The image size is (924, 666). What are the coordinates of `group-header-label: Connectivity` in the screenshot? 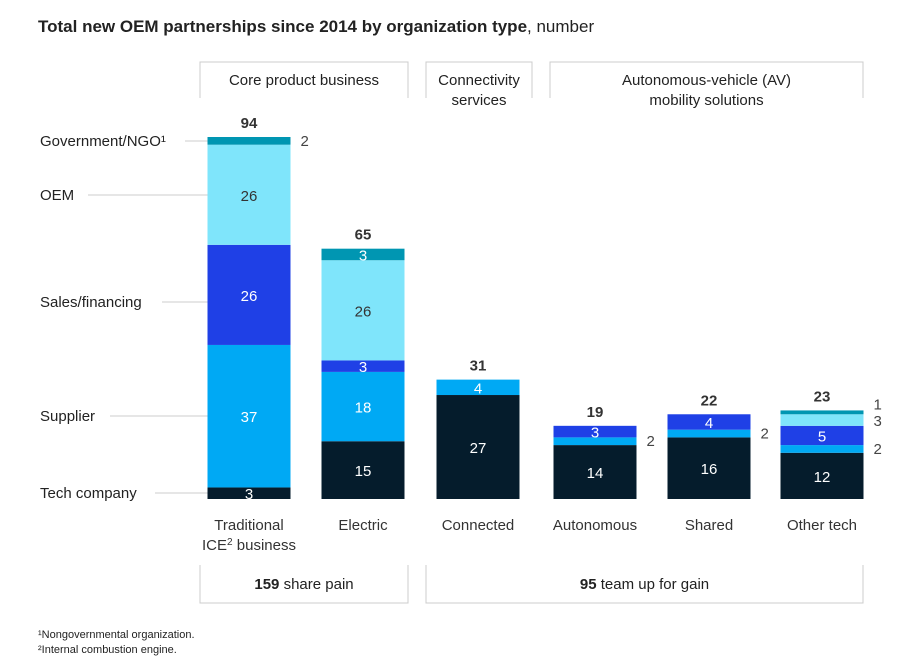 It's located at (479, 80).